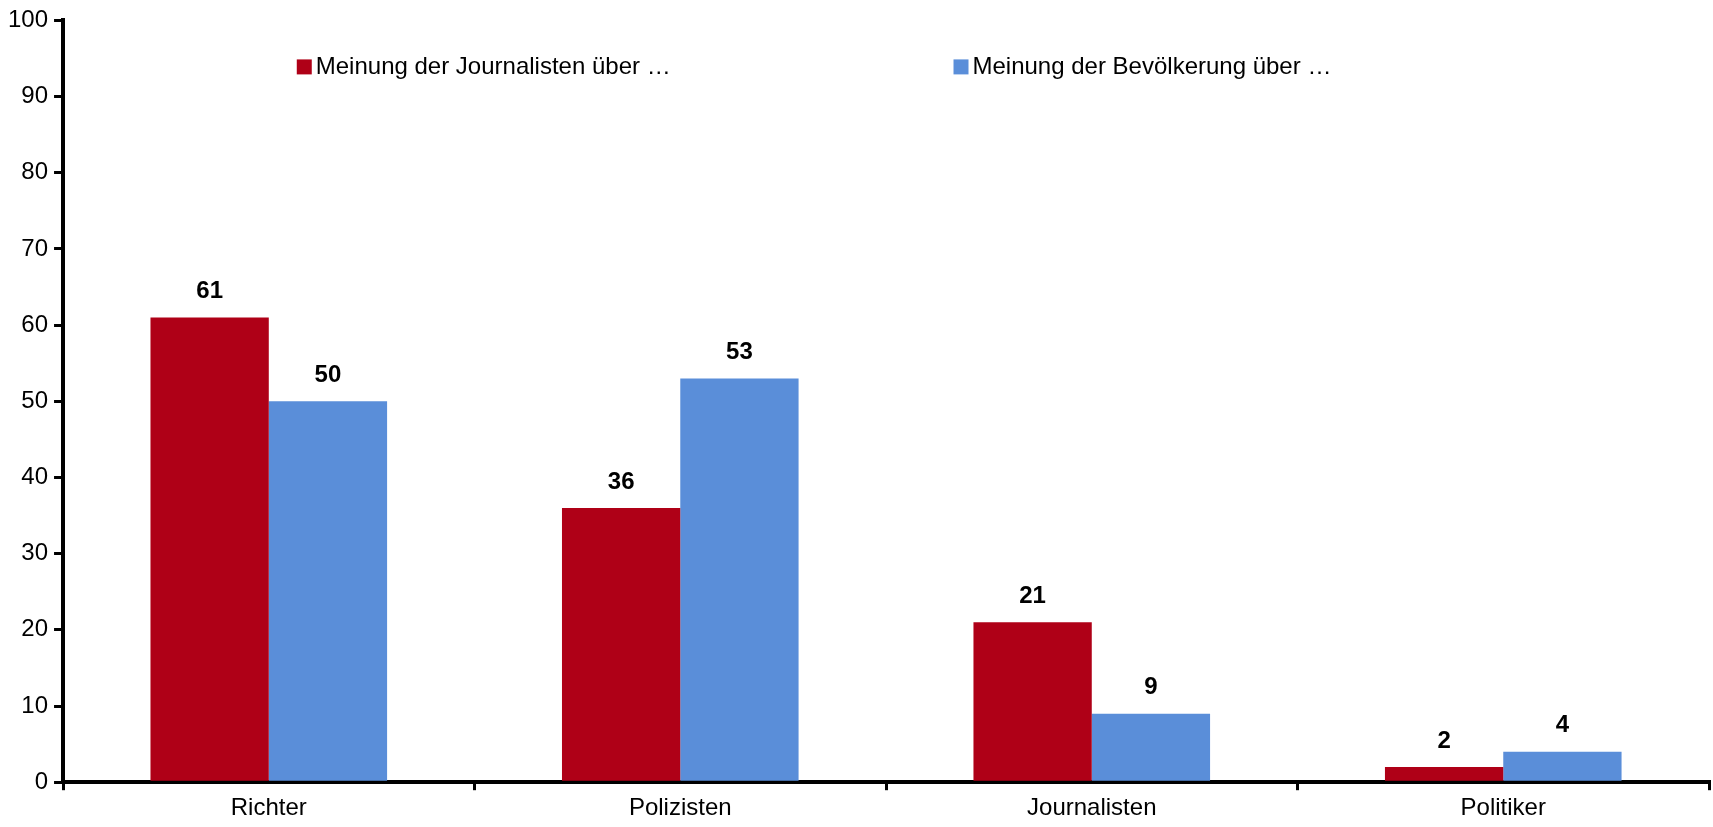  What do you see at coordinates (35, 552) in the screenshot?
I see `y-tick-label: 30` at bounding box center [35, 552].